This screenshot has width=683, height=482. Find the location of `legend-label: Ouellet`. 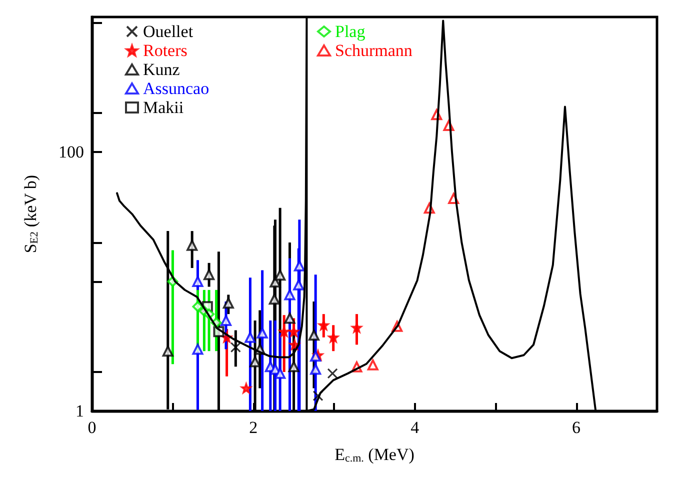

legend-label: Ouellet is located at coordinates (168, 31).